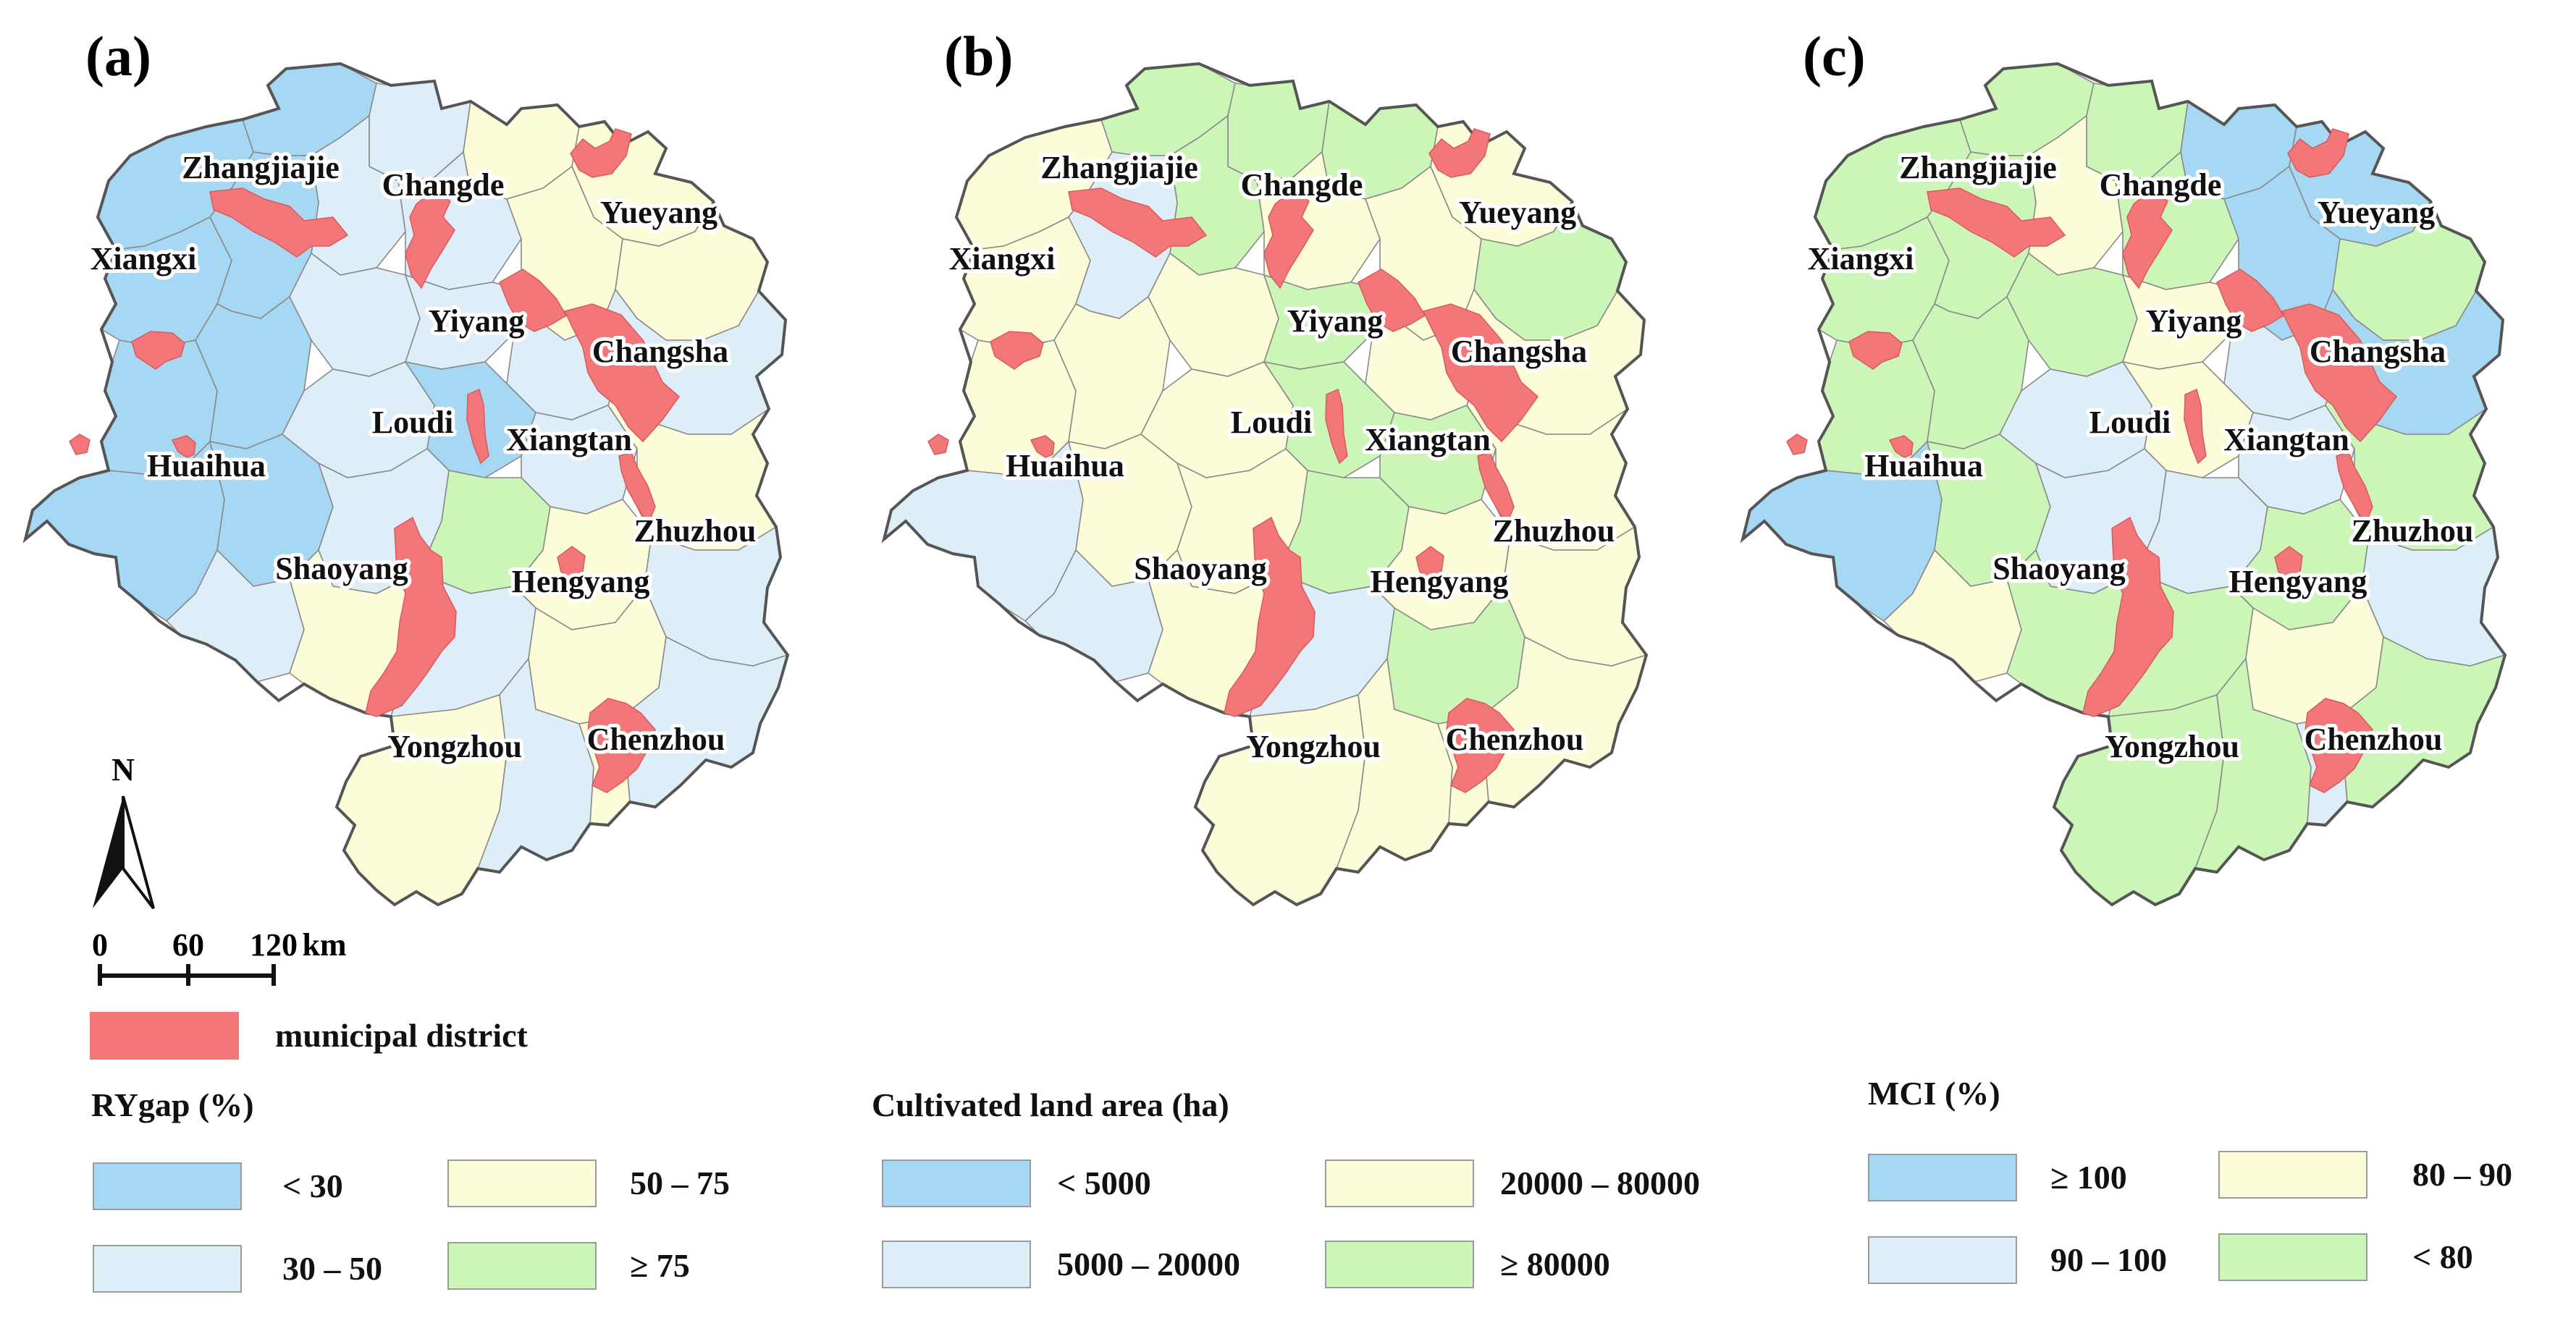 The image size is (2576, 1318). Describe the element at coordinates (660, 1265) in the screenshot. I see `legend-label-a-4: ≥ 75` at that location.